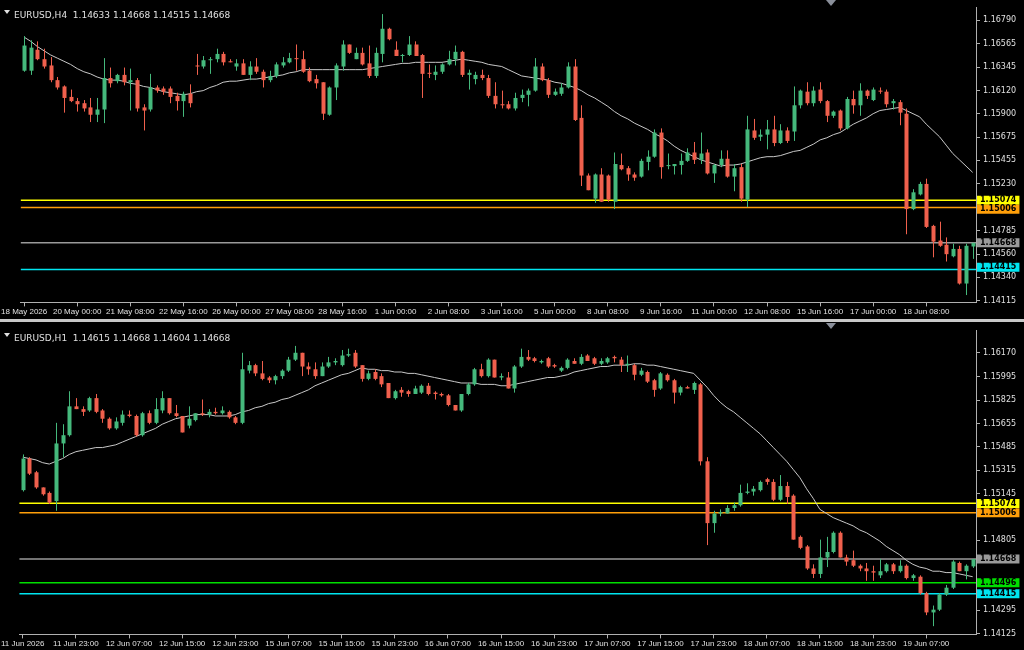  I want to click on x-tick-label: 28 May 16:00, so click(343, 312).